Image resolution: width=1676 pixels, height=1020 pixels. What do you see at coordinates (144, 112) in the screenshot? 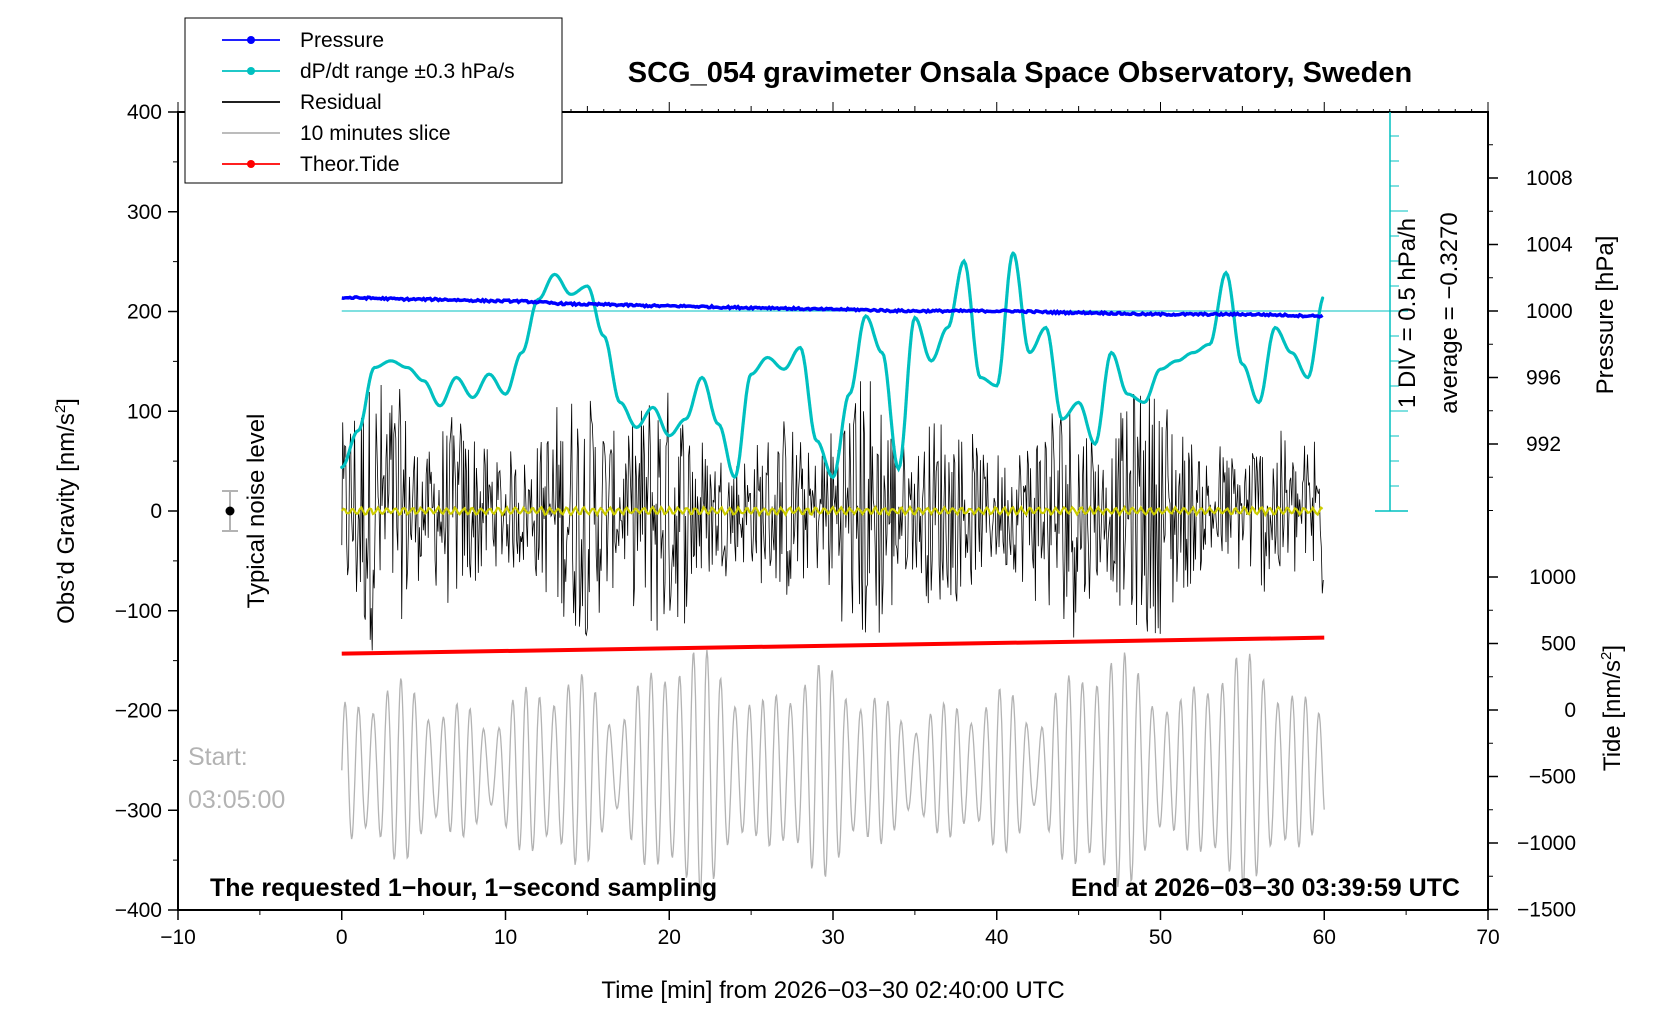
I see `y-tick-label: 400` at bounding box center [144, 112].